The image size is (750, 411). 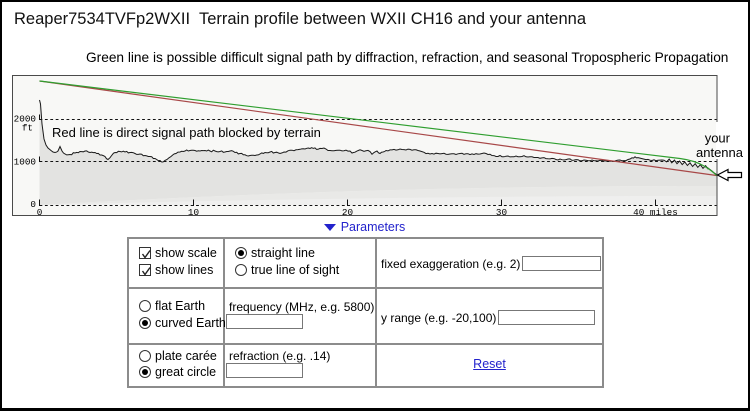 I want to click on svg-text: ft, so click(x=27, y=128).